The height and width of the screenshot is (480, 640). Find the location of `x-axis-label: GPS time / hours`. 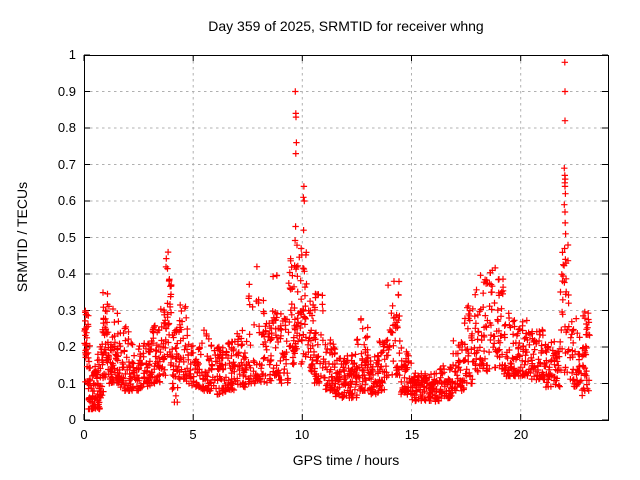

x-axis-label: GPS time / hours is located at coordinates (346, 460).